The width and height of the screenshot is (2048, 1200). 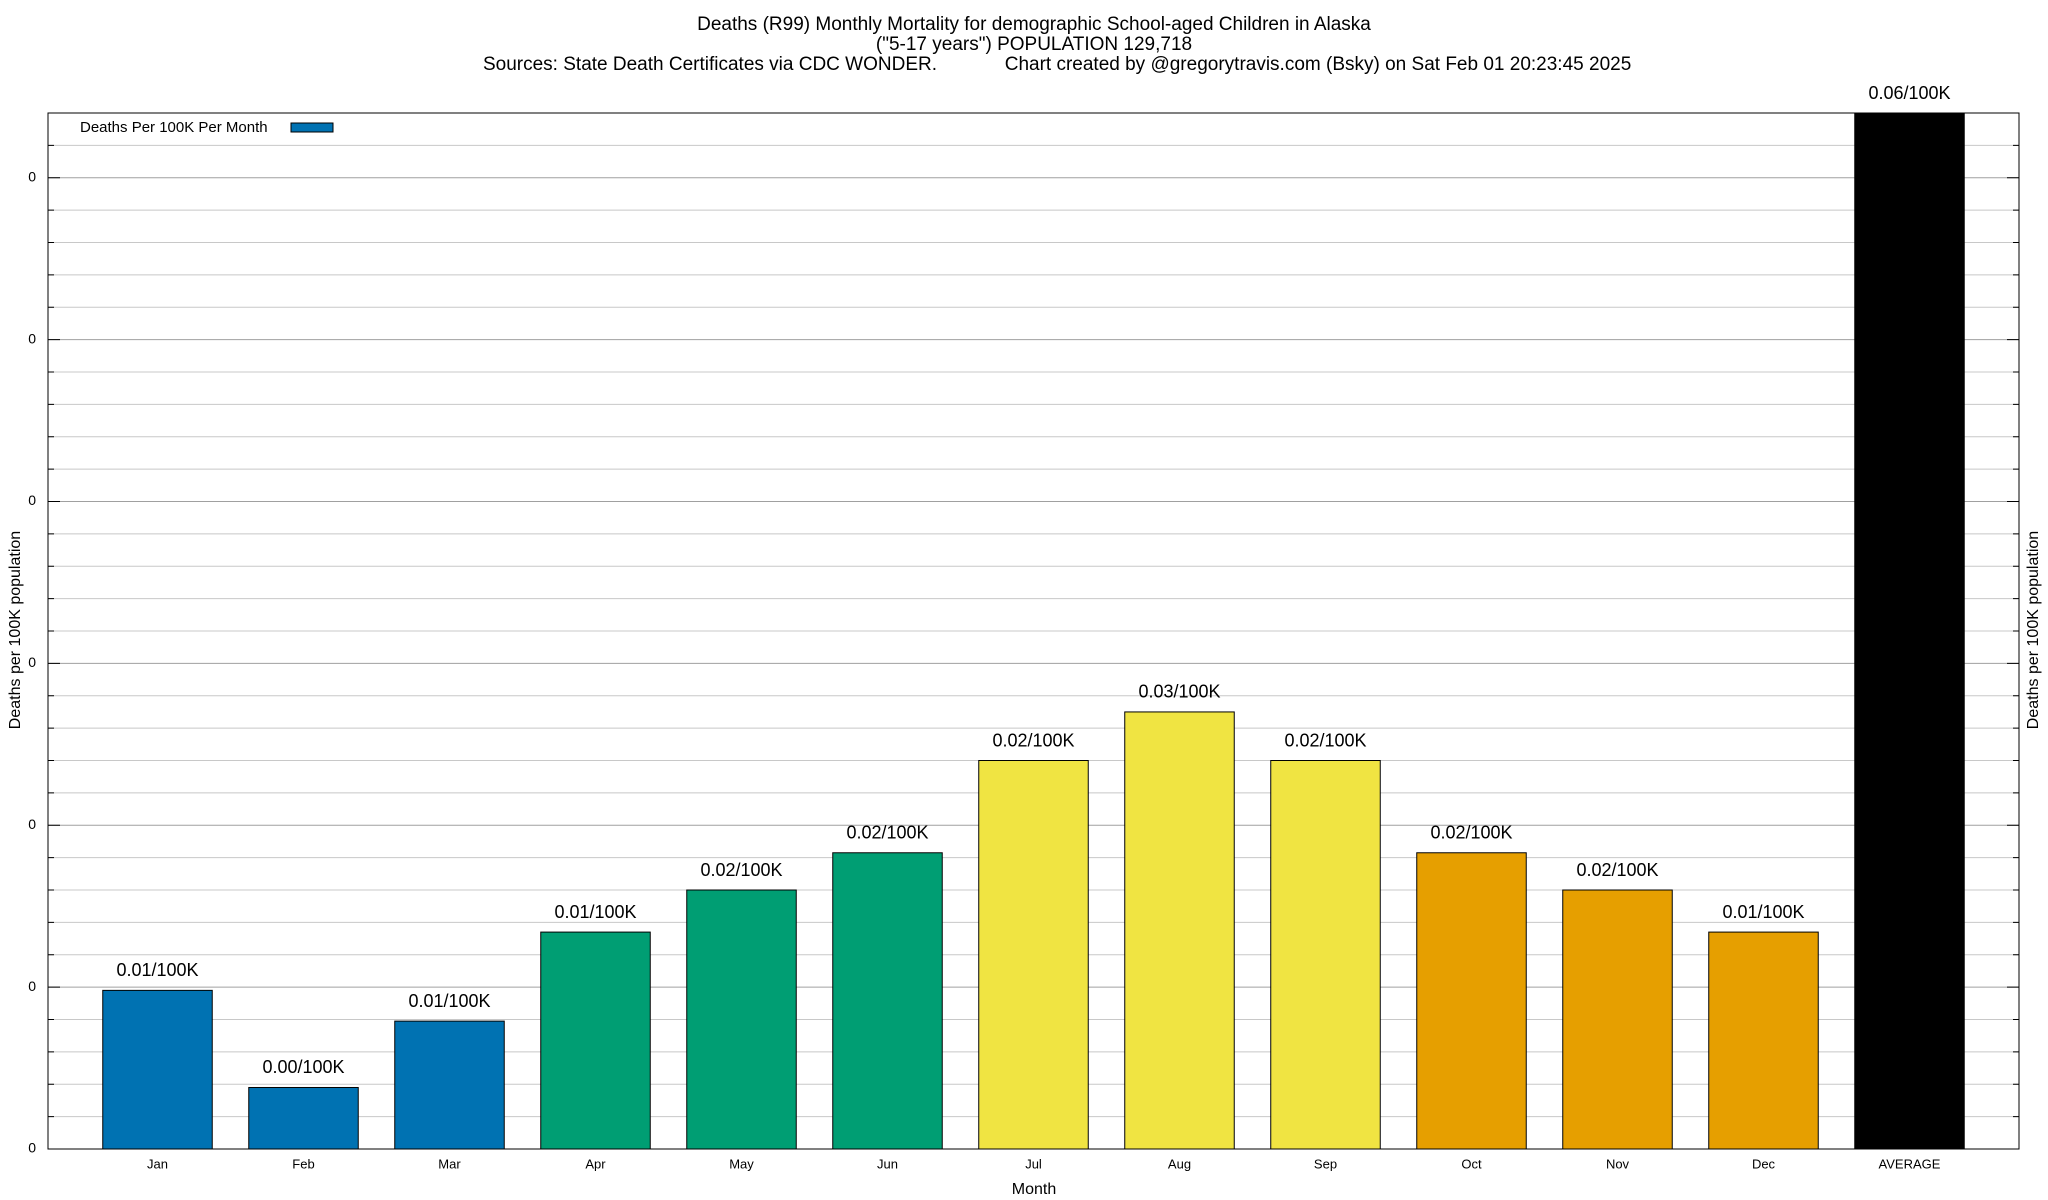 What do you see at coordinates (1034, 44) in the screenshot?
I see `chart-subtitle: ("5-17 years") POPULATION 129,718` at bounding box center [1034, 44].